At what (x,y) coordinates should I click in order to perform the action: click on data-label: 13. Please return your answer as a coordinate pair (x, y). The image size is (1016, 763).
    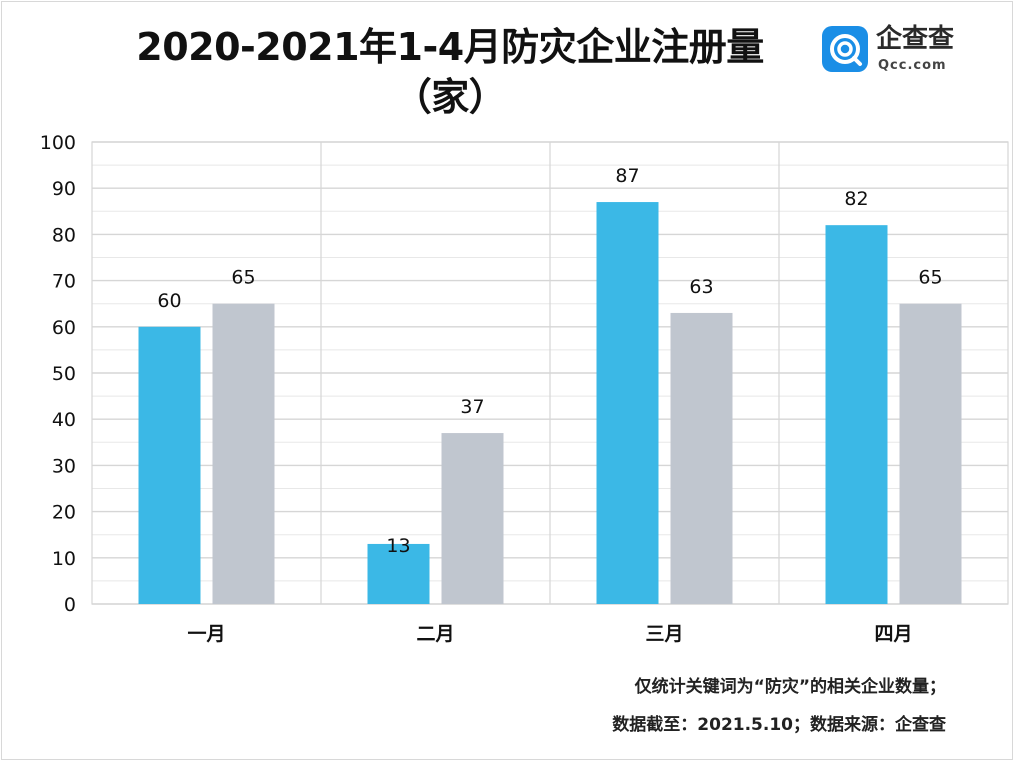
    Looking at the image, I should click on (398, 546).